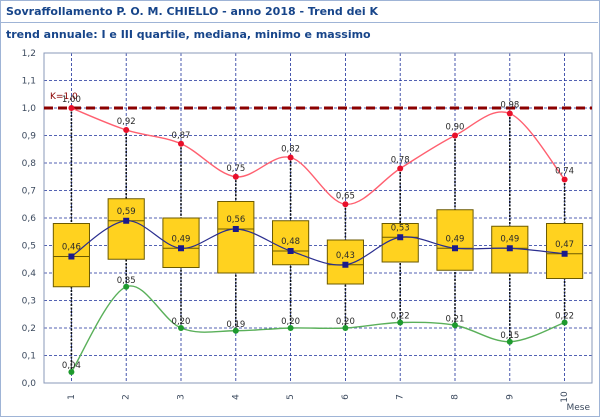 The width and height of the screenshot is (600, 417). What do you see at coordinates (565, 397) in the screenshot?
I see `x-tick-label: 10` at bounding box center [565, 397].